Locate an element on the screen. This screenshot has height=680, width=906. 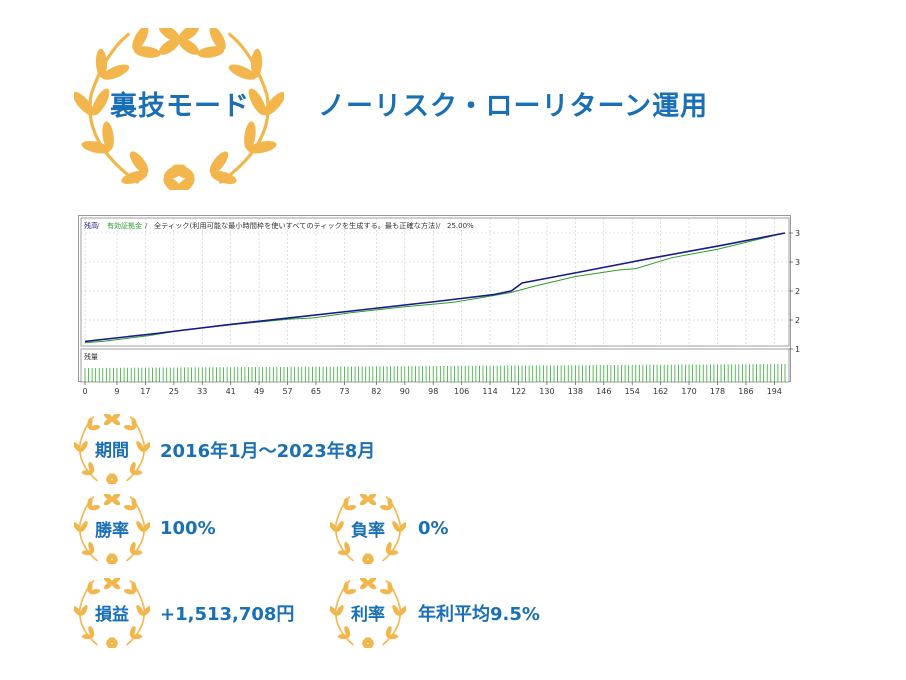
mode-title: 裏技モード is located at coordinates (180, 106).